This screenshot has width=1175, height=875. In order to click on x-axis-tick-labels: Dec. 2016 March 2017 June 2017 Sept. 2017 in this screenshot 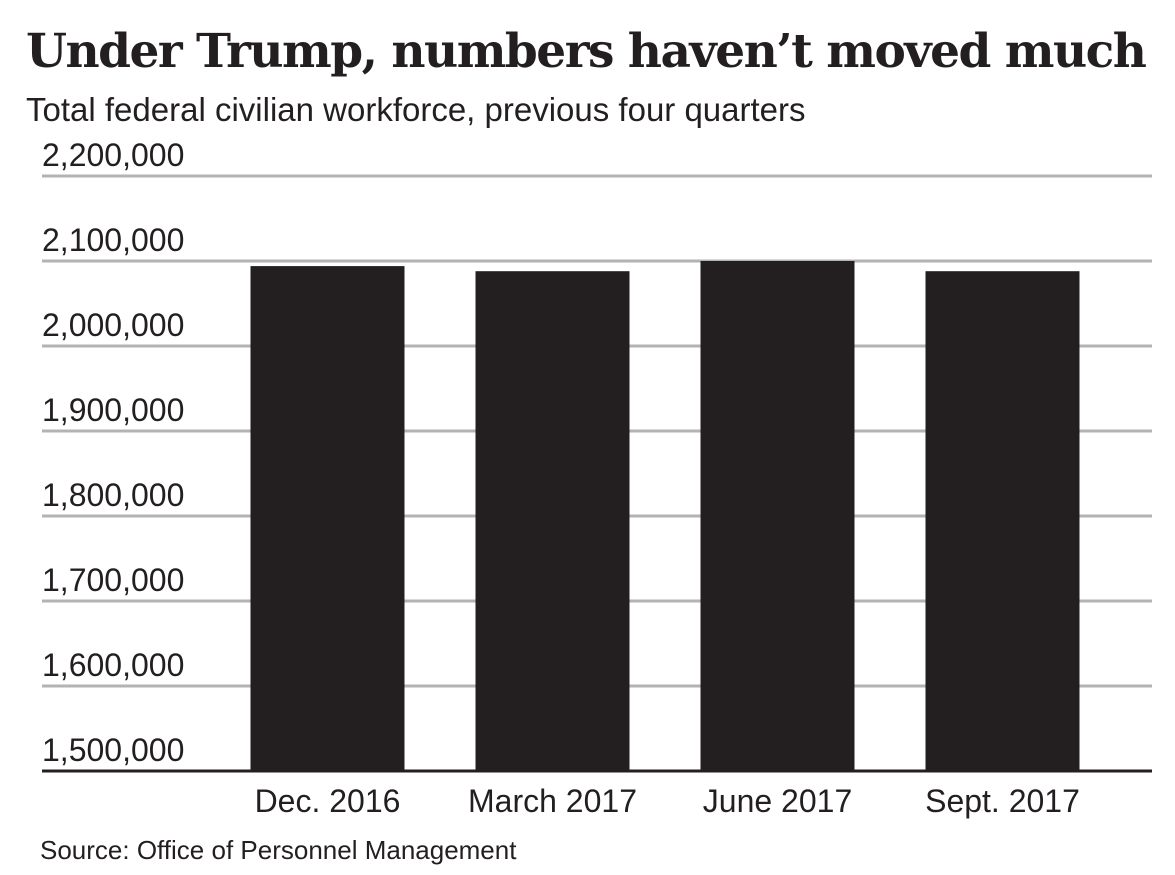, I will do `click(667, 801)`.